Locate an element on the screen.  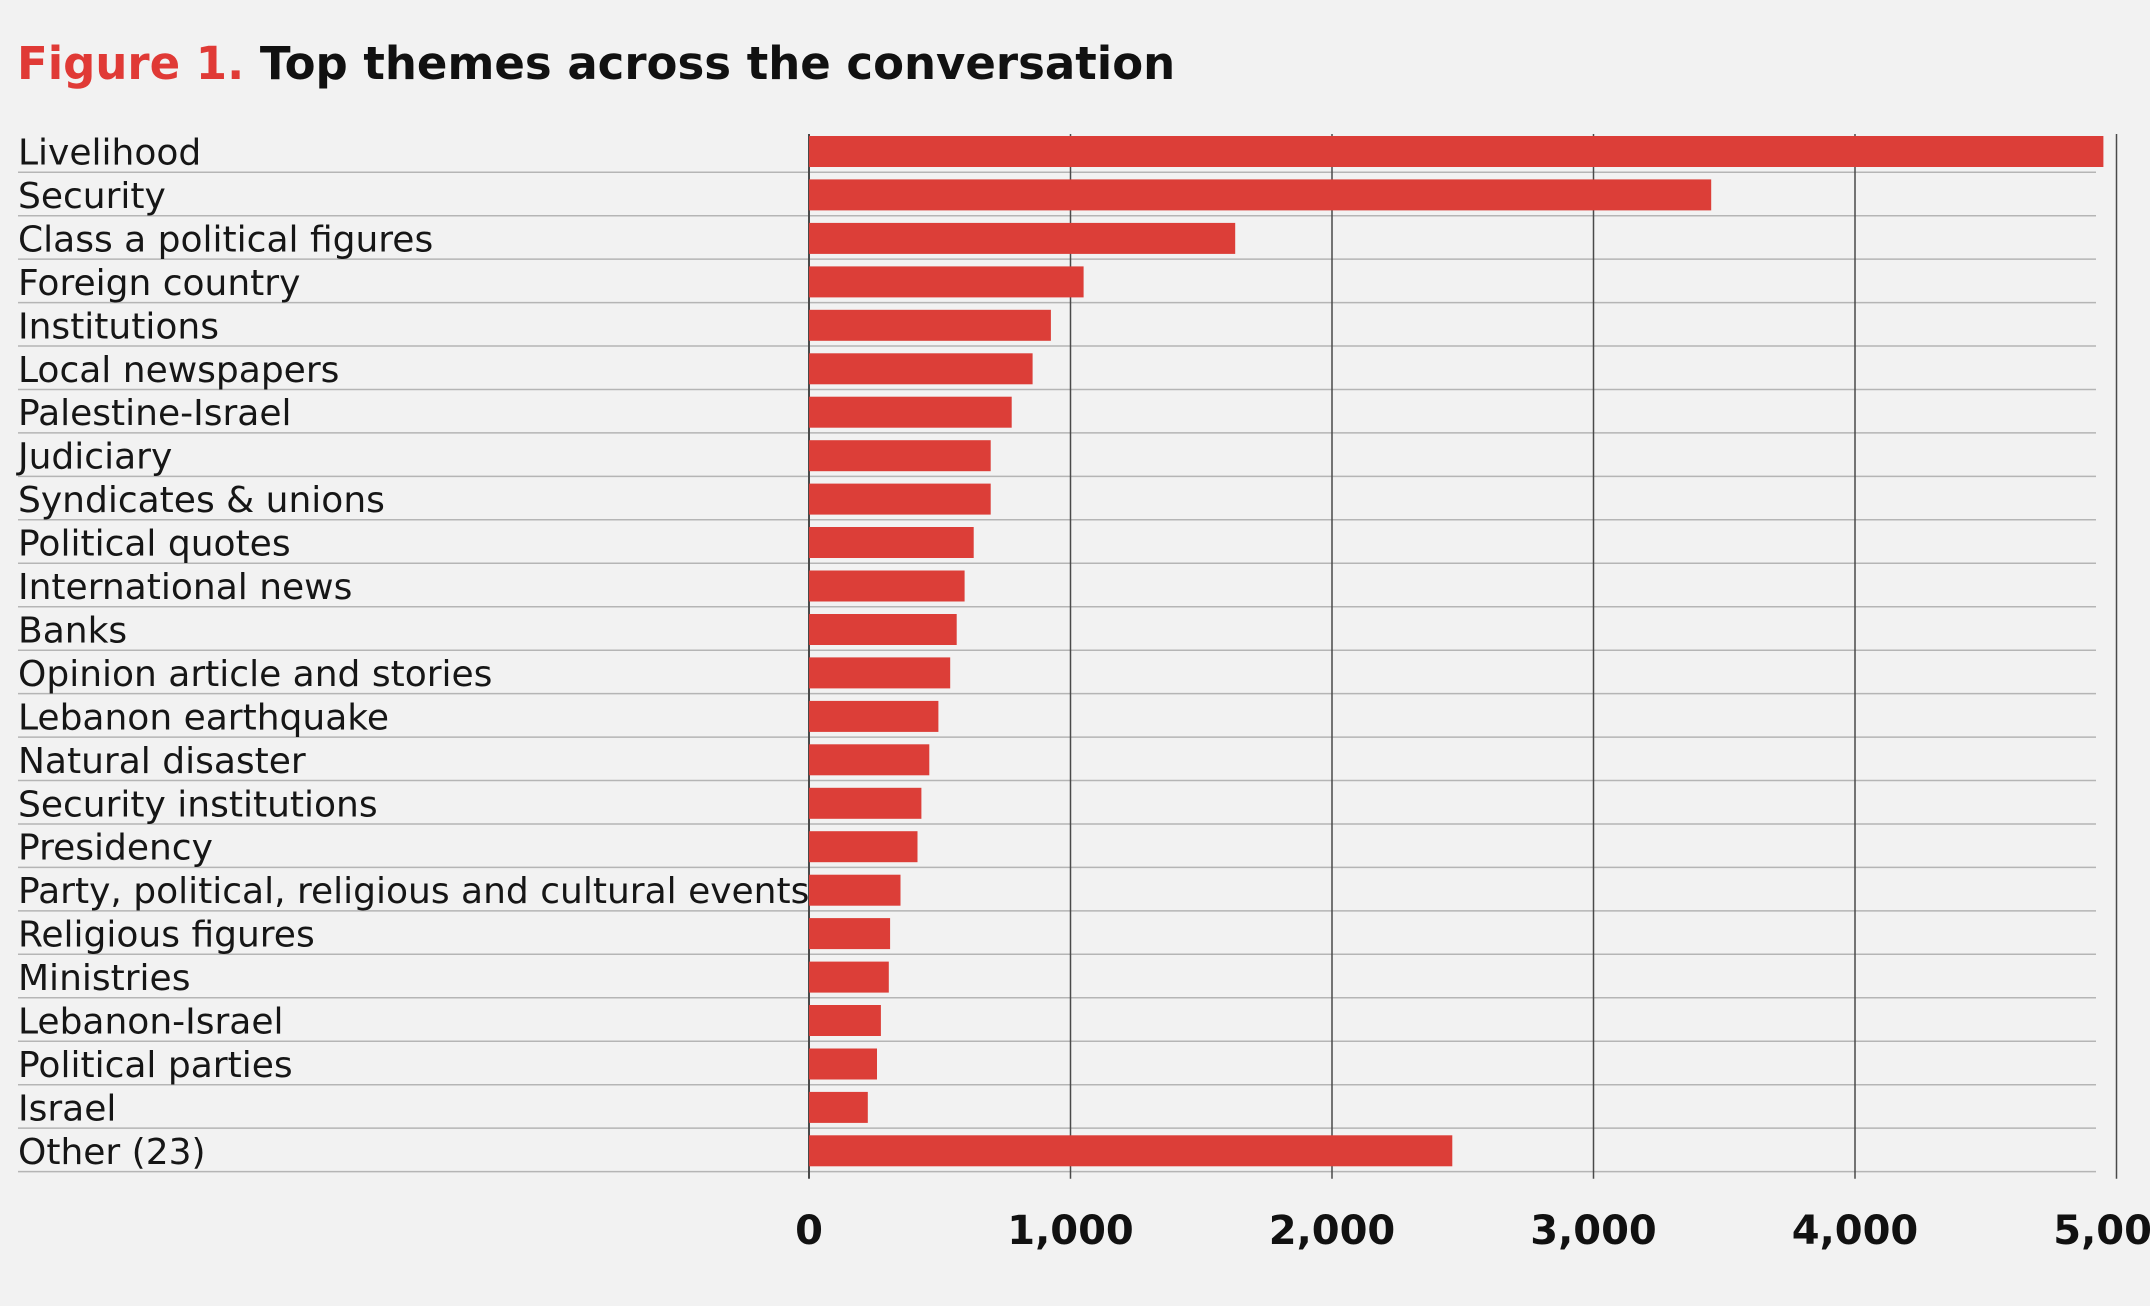
category-label: Class a political figures is located at coordinates (225, 239).